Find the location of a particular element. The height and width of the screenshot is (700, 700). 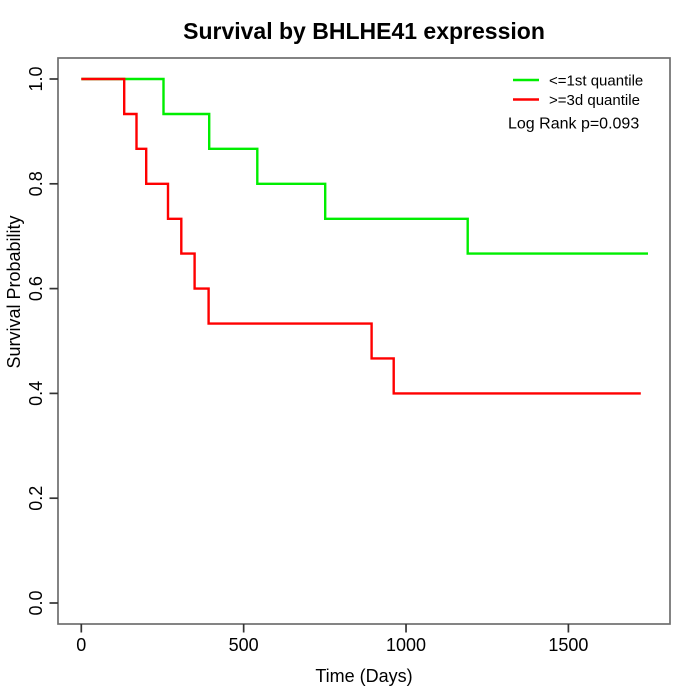

x-tick-label: 500 is located at coordinates (244, 645).